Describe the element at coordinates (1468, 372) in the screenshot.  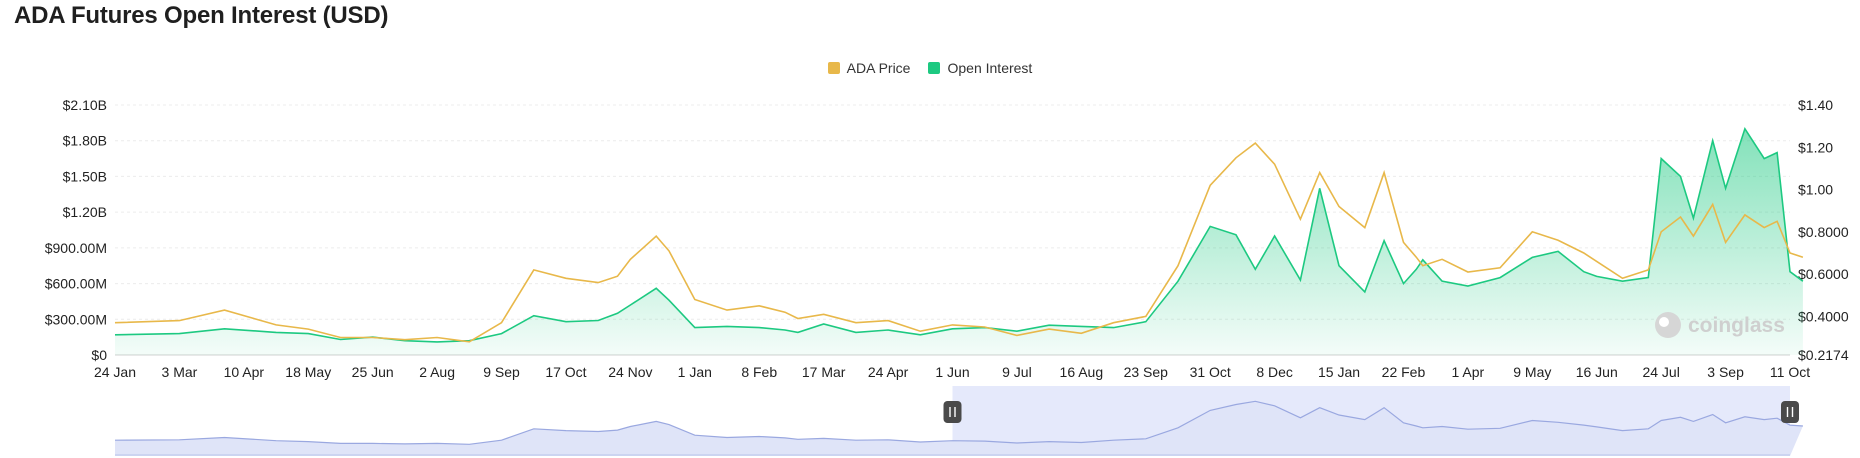
I see `x-tick-label: 1 Apr` at that location.